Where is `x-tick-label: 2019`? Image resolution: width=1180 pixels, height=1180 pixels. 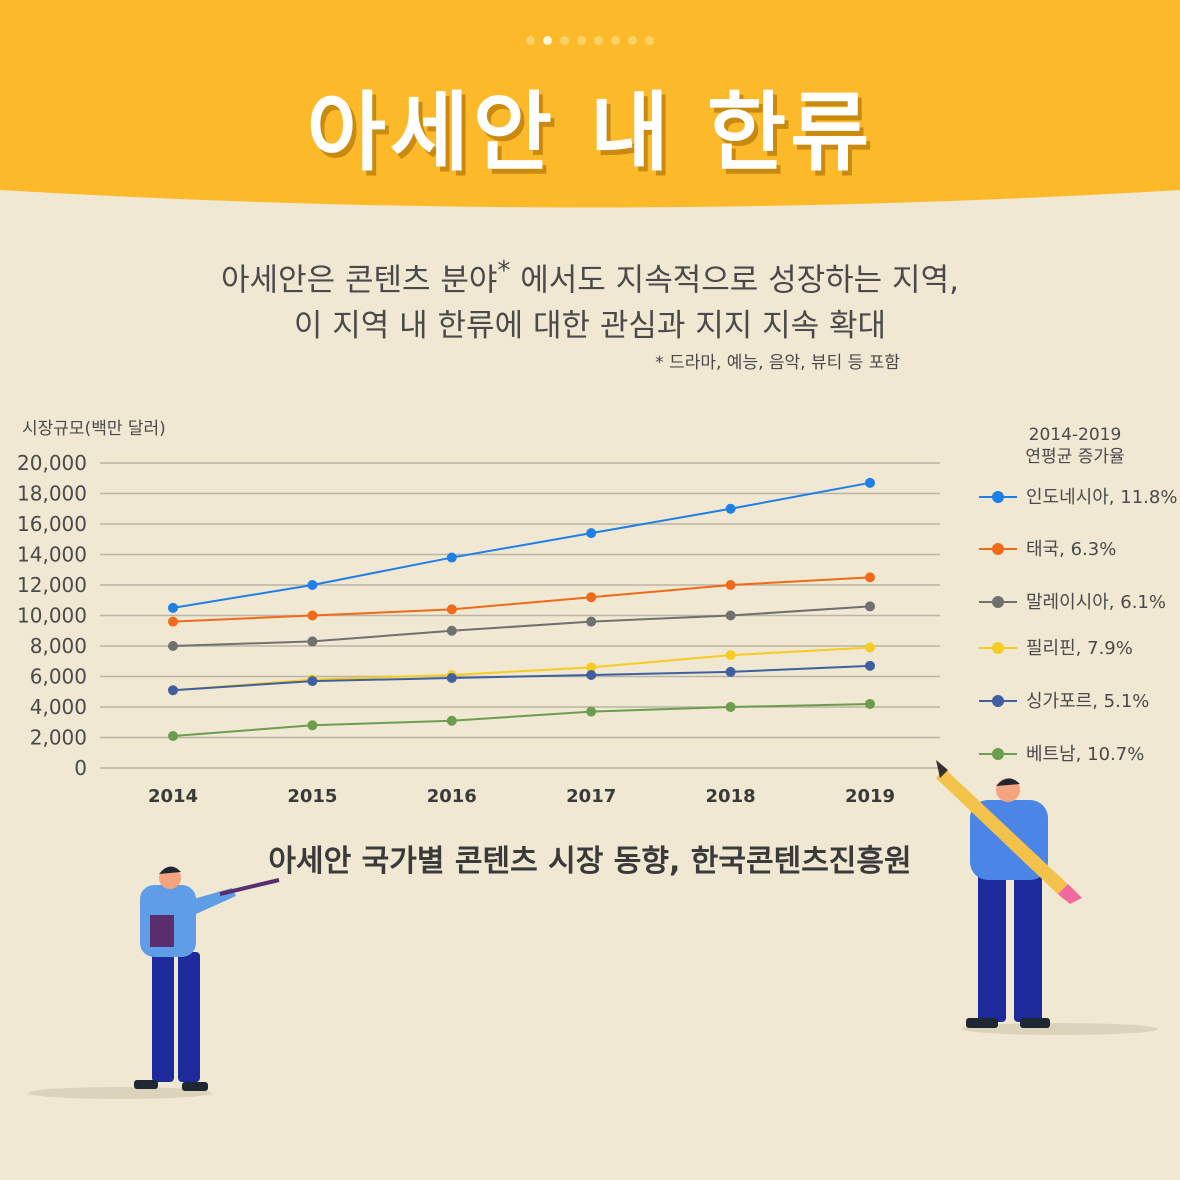
x-tick-label: 2019 is located at coordinates (870, 796).